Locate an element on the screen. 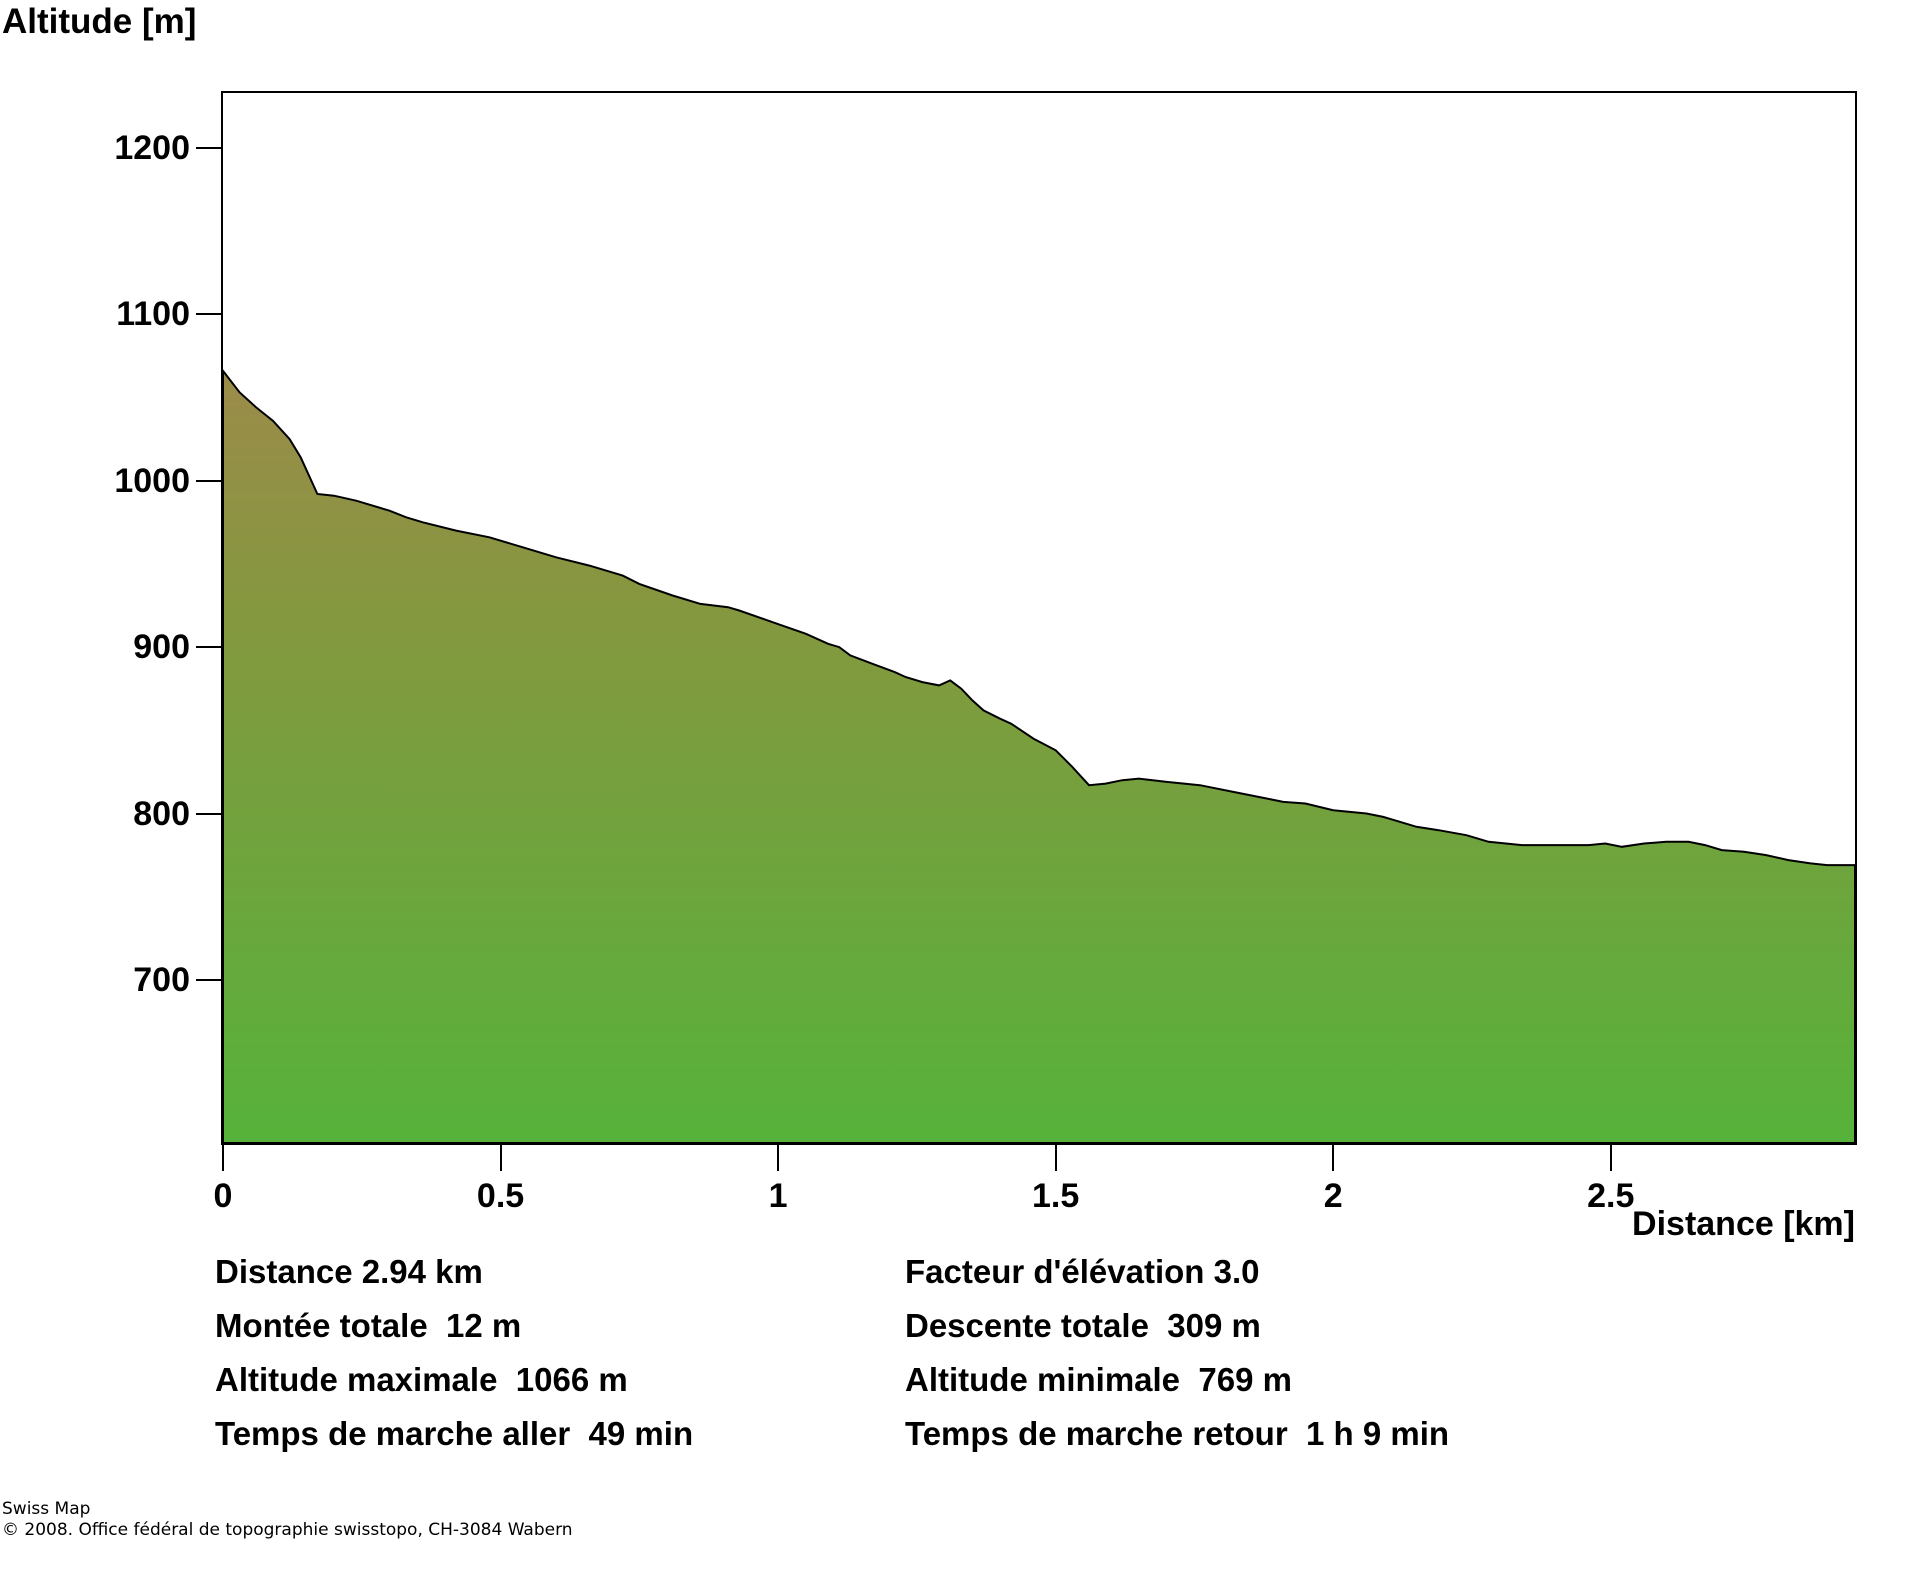  x-axis-title: Distance [km] is located at coordinates (1743, 1224).